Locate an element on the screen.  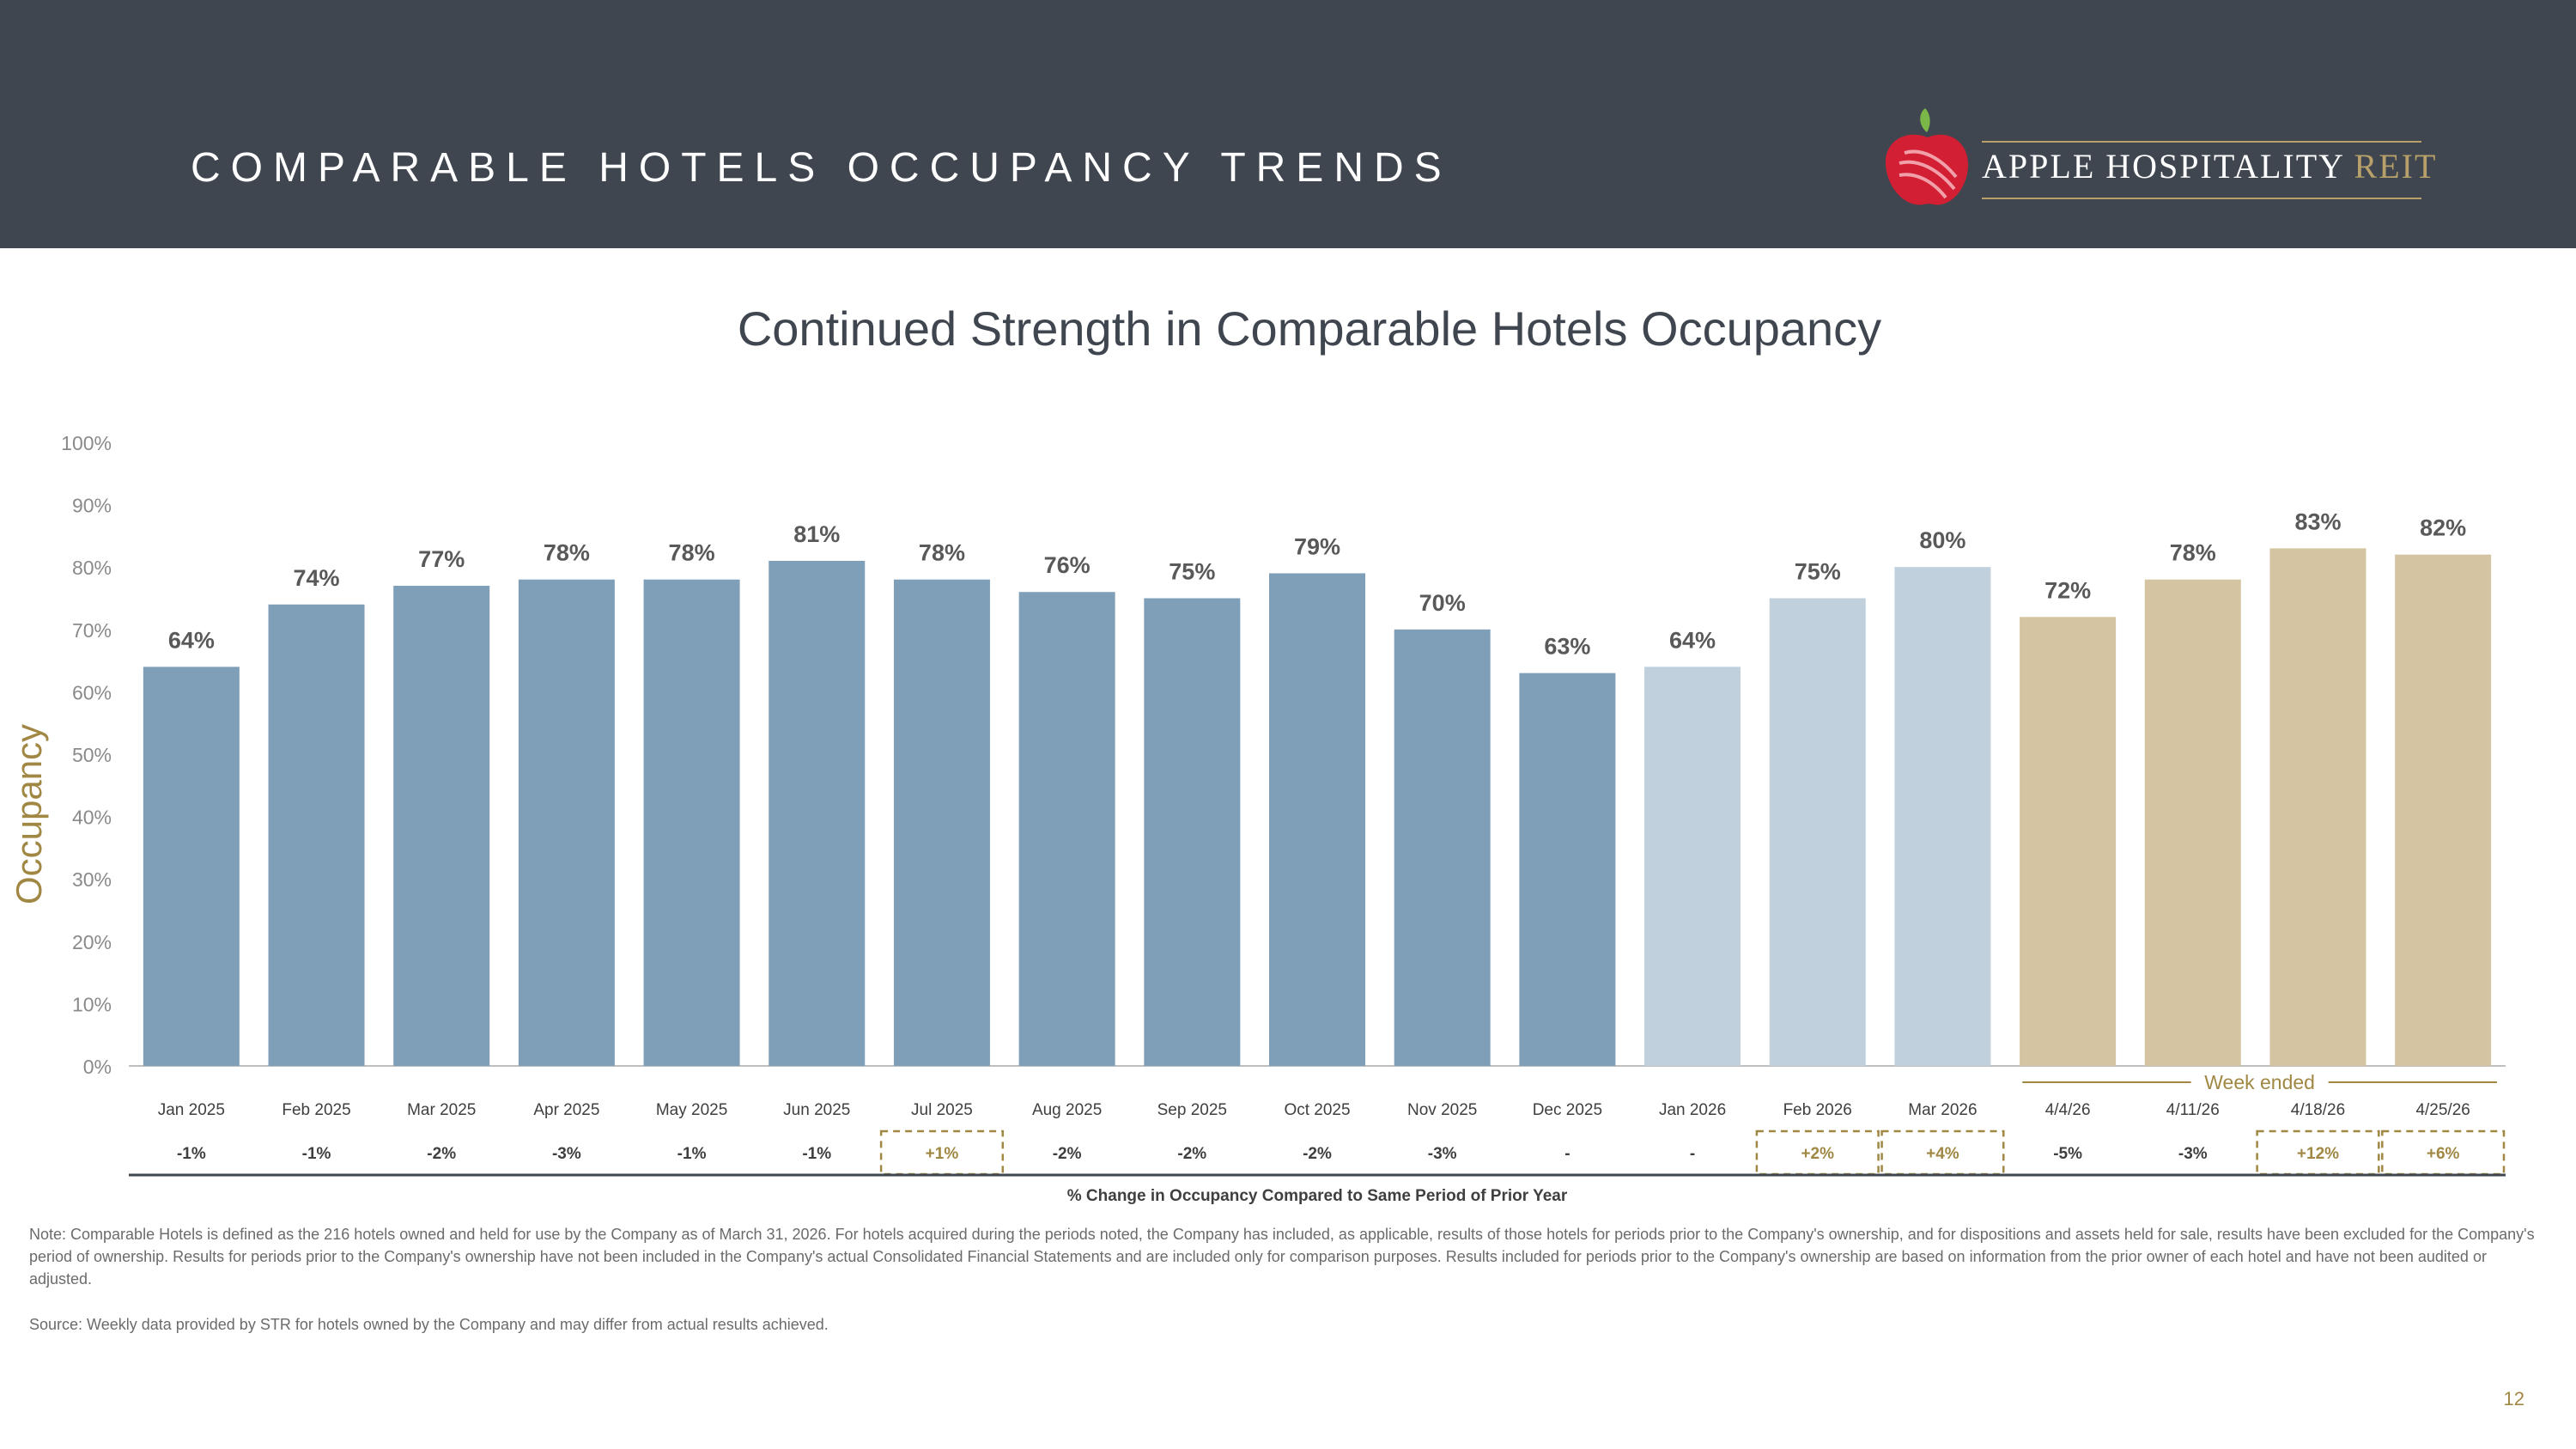
bar-feb-2026 is located at coordinates (1817, 832).